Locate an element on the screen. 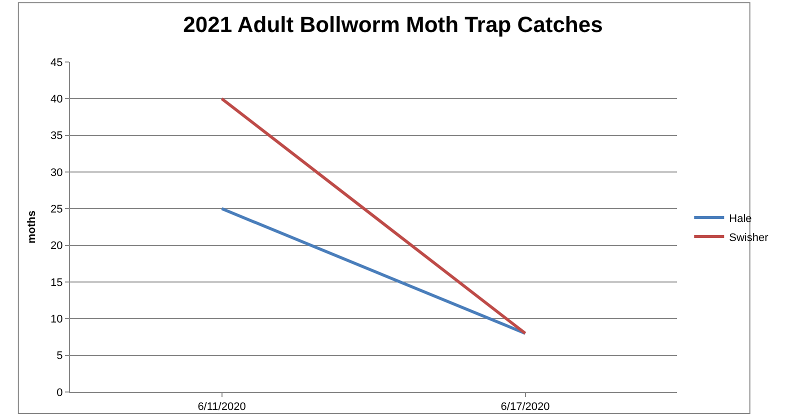 The height and width of the screenshot is (420, 786). y-tick-label: 20 is located at coordinates (56, 246).